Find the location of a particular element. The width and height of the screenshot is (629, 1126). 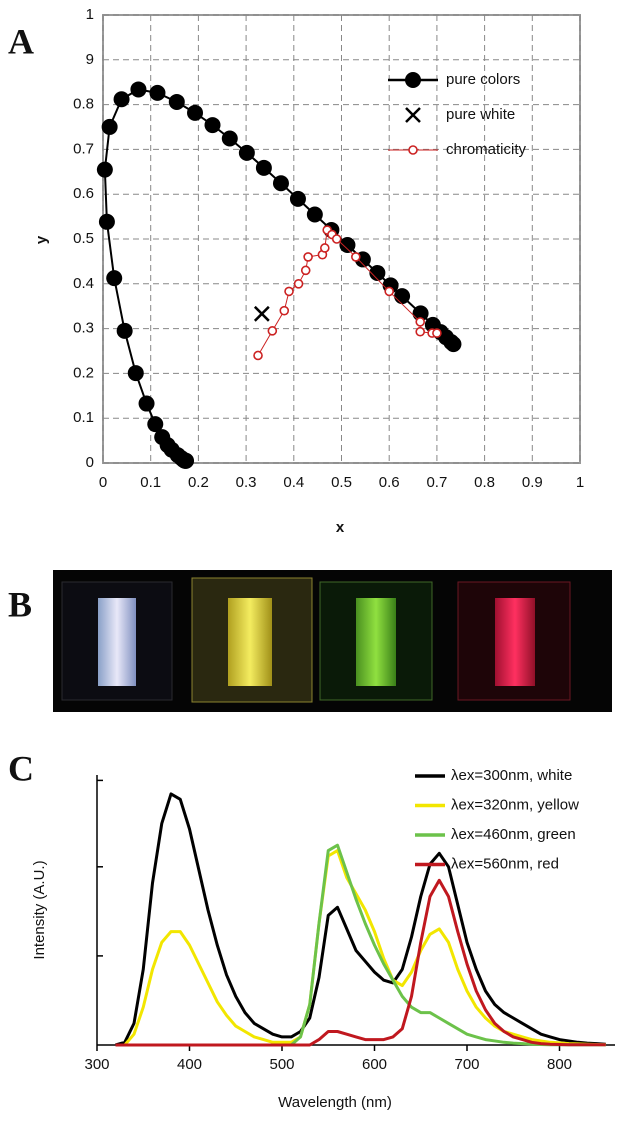

x-tick-label: 600 is located at coordinates (374, 1064).